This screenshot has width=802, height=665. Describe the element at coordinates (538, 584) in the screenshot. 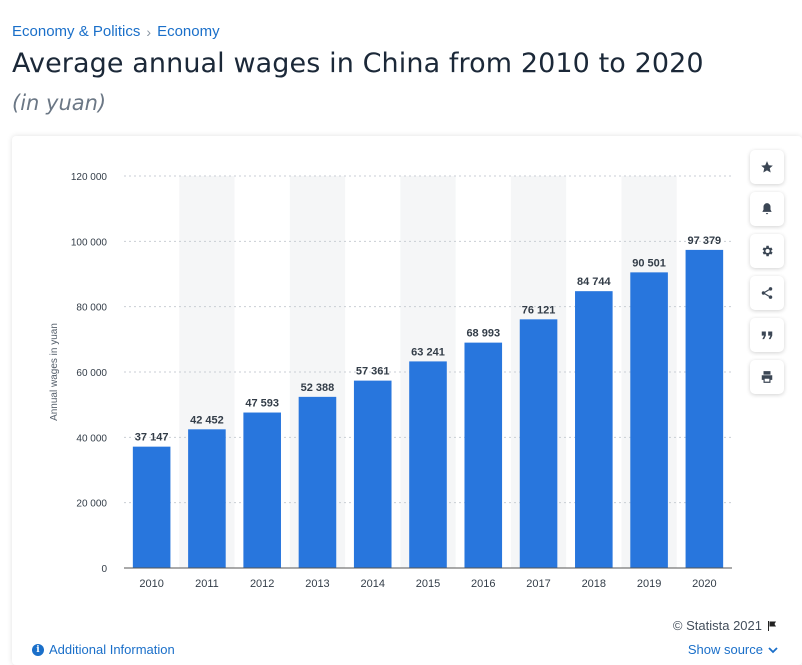

I see `x-tick-label: 2017` at that location.